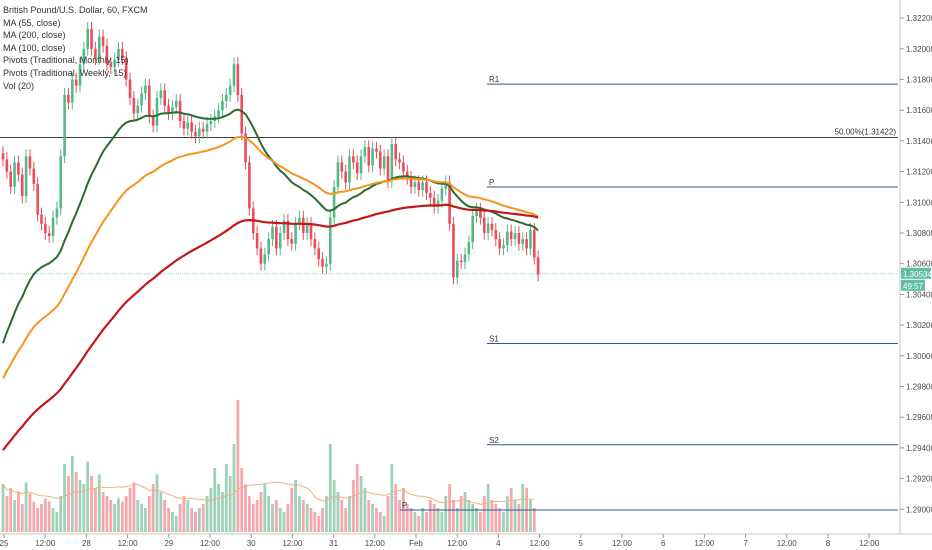 This screenshot has height=550, width=932. Describe the element at coordinates (491, 182) in the screenshot. I see `pivot-label-p: P` at that location.